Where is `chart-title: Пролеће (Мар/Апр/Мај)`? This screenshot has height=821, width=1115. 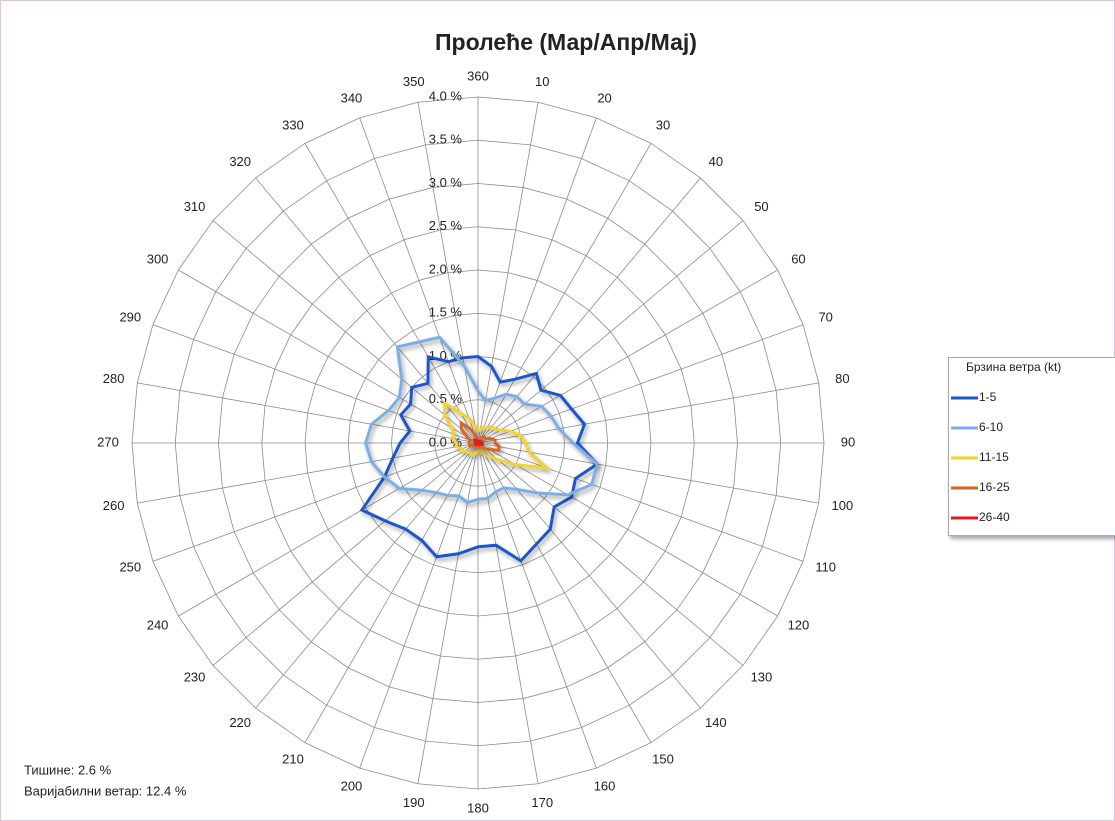
chart-title: Пролеће (Мар/Апр/Мај) is located at coordinates (566, 42).